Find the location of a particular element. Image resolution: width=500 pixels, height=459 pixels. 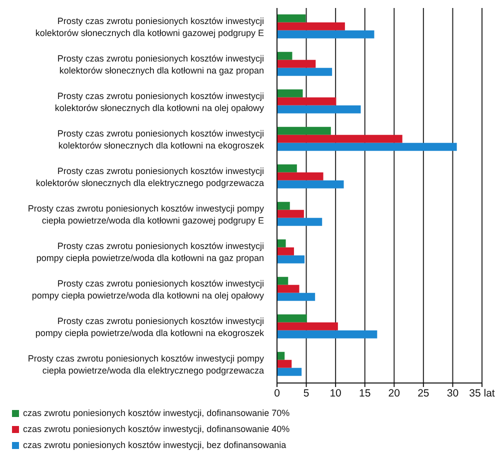

x-tick-label: 10 is located at coordinates (336, 393).